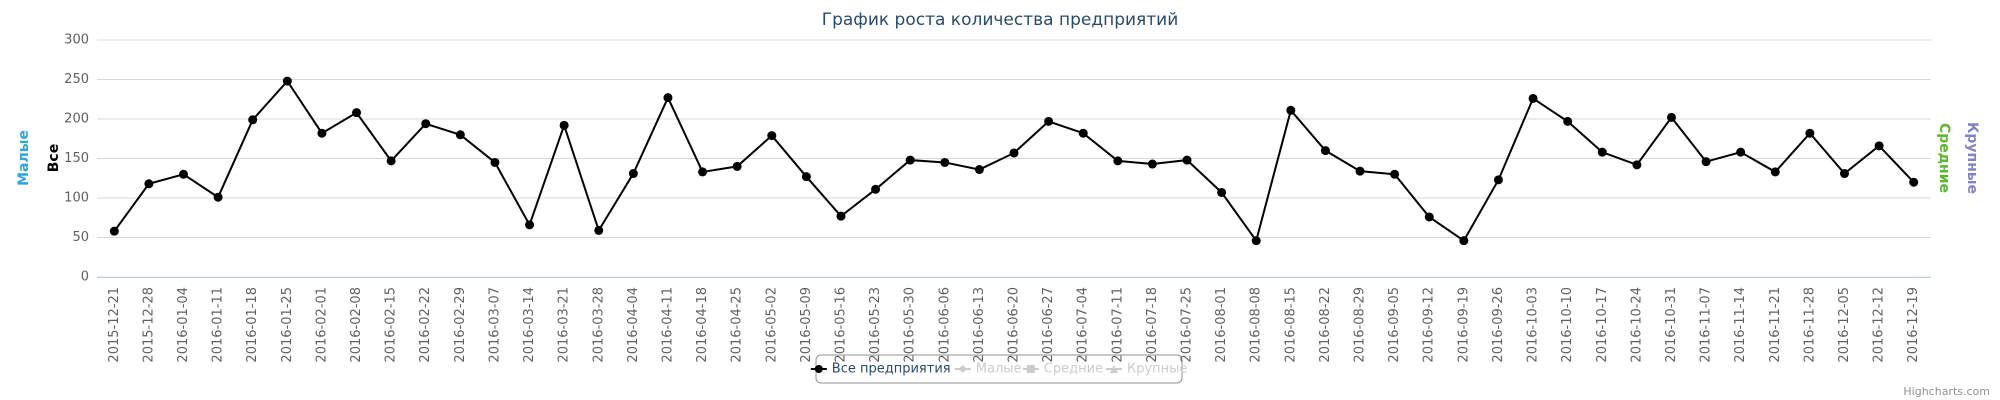  I want to click on x-tick-label: 2016-09-12, so click(1429, 325).